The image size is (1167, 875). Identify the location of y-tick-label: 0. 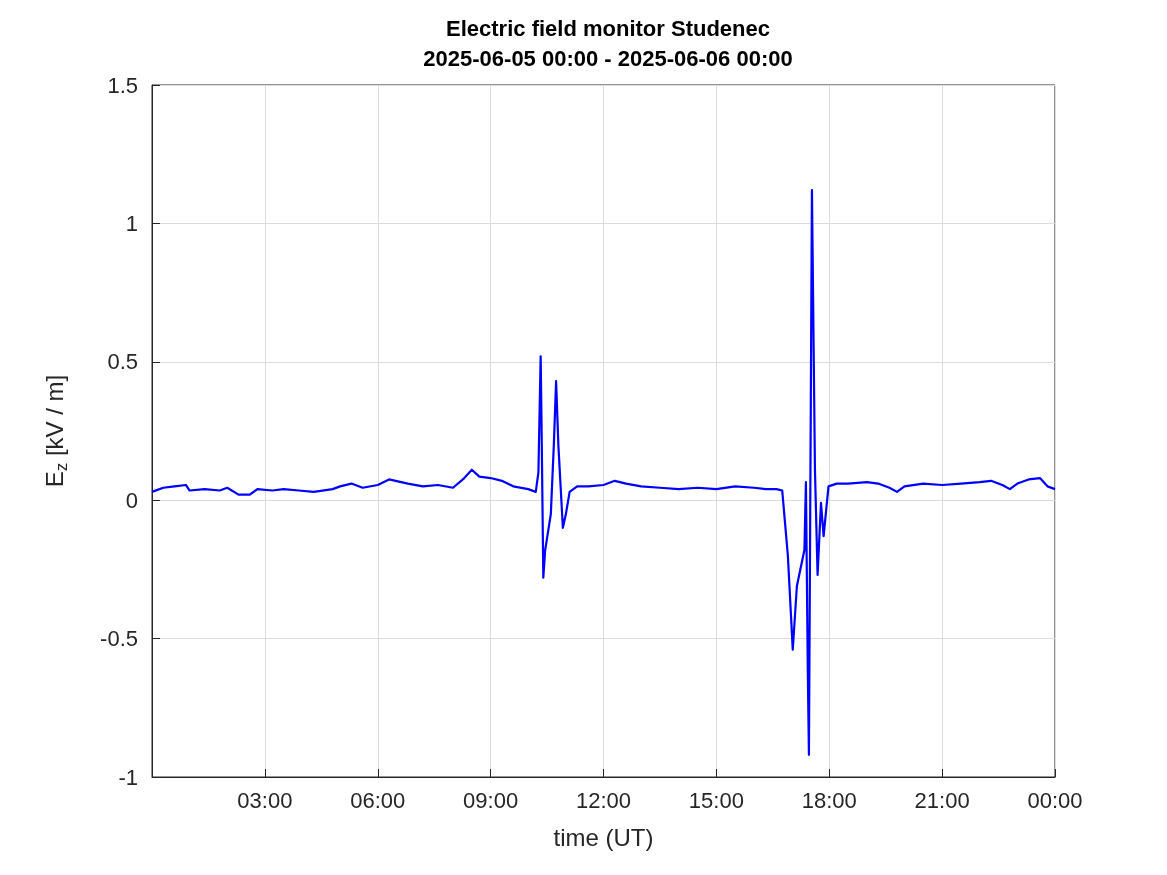
(131, 500).